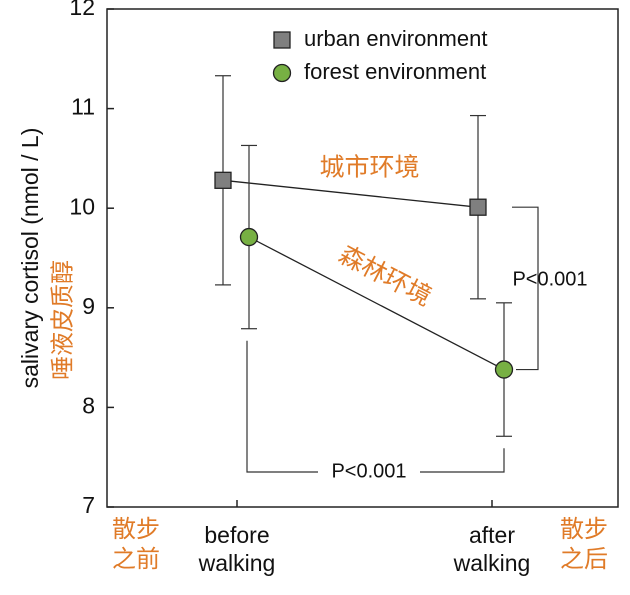 The image size is (630, 595). Describe the element at coordinates (88, 405) in the screenshot. I see `y-tick-label: 8` at that location.